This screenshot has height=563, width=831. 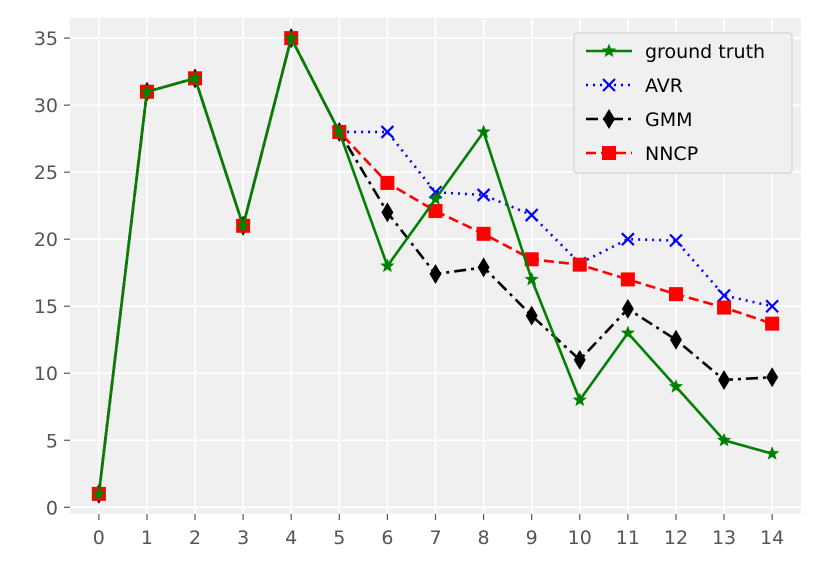 What do you see at coordinates (99, 538) in the screenshot?
I see `x-tick-label: 0` at bounding box center [99, 538].